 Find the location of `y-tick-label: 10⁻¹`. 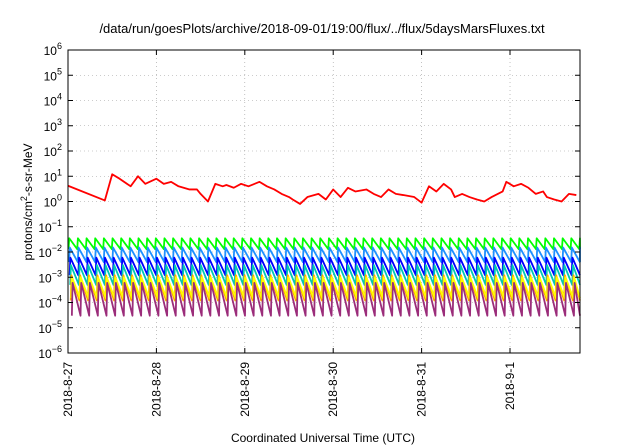

y-tick-label: 10⁻¹ is located at coordinates (50, 226).